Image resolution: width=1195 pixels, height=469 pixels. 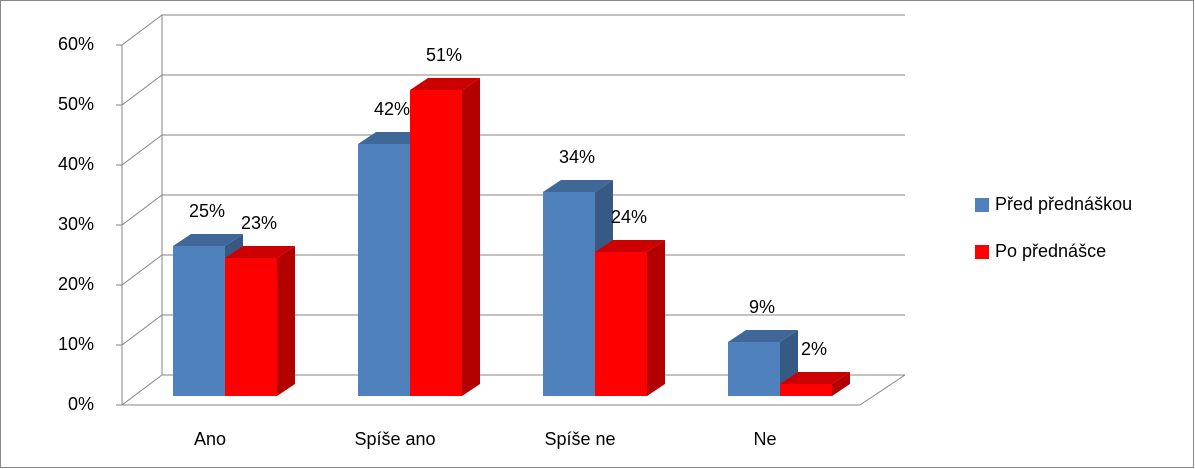 I want to click on data-label: 51%, so click(x=444, y=55).